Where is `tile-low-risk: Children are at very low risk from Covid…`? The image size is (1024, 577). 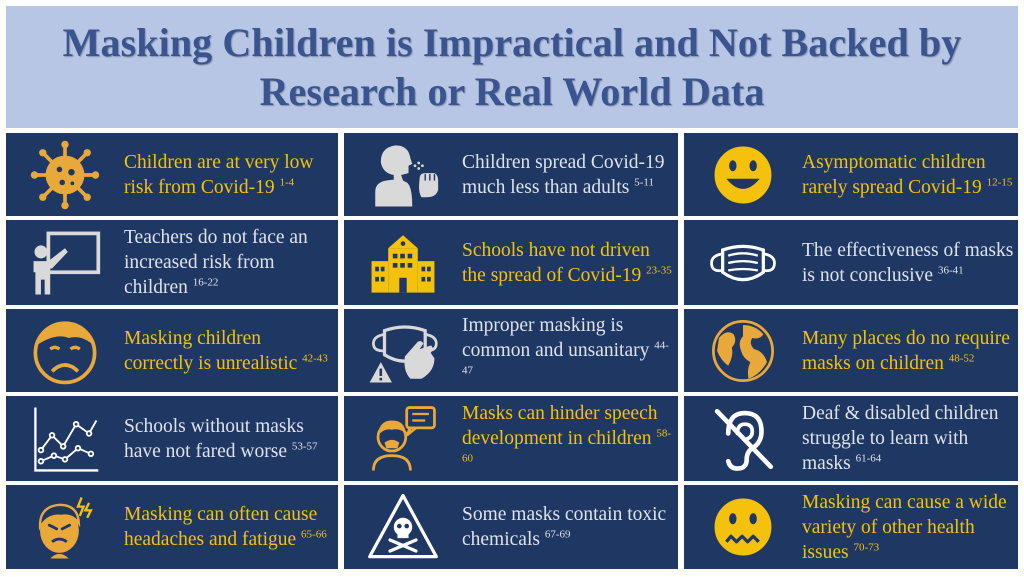 tile-low-risk: Children are at very low risk from Covid… is located at coordinates (172, 174).